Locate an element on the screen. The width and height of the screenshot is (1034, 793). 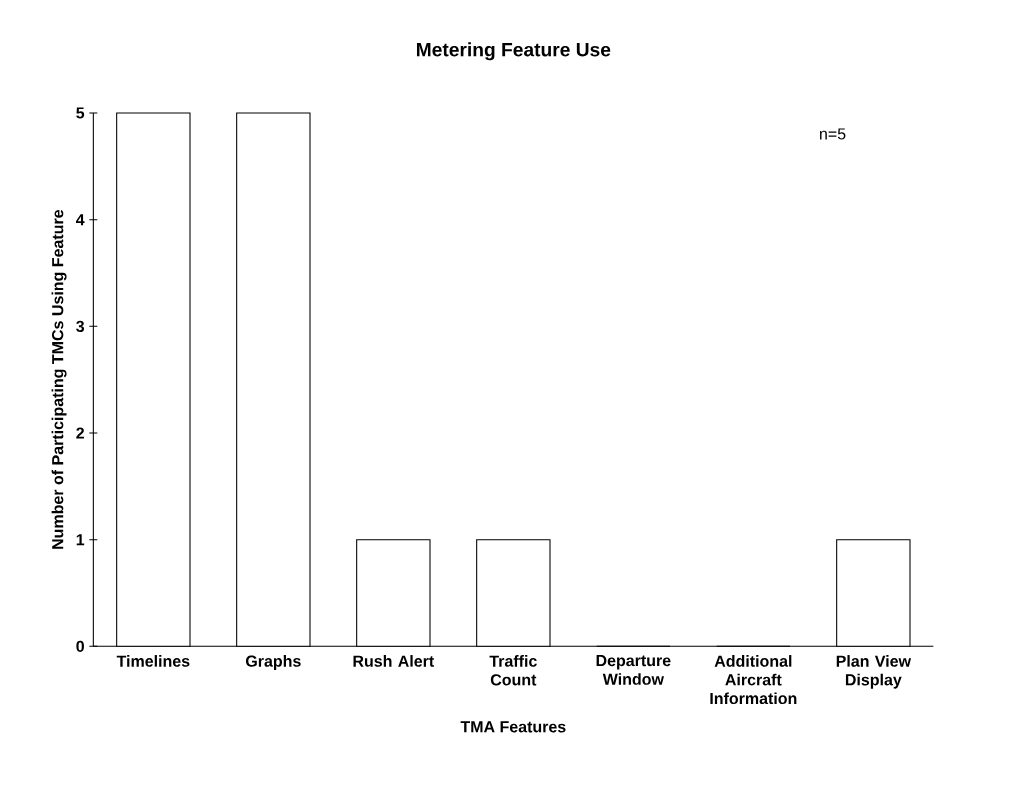
x-tick-label: Additional Aircraft Information is located at coordinates (753, 680).